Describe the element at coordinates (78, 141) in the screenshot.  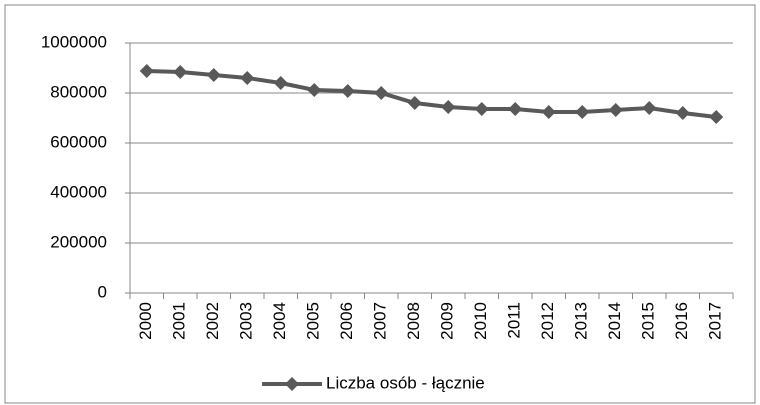
I see `y-tick-label: 600000` at that location.